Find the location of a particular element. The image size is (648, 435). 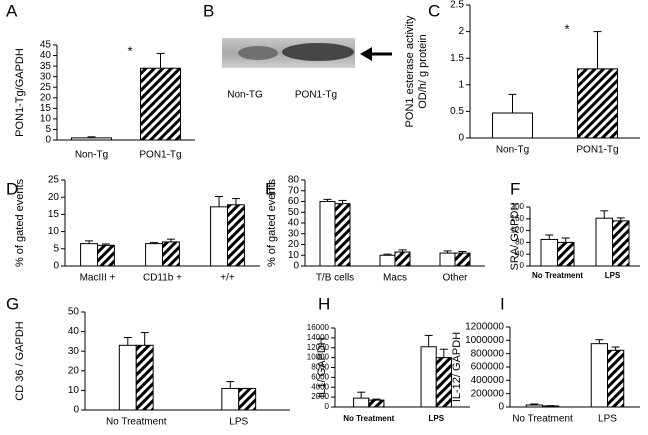

y-axis-label: OD/h/ g protein is located at coordinates (423, 71).